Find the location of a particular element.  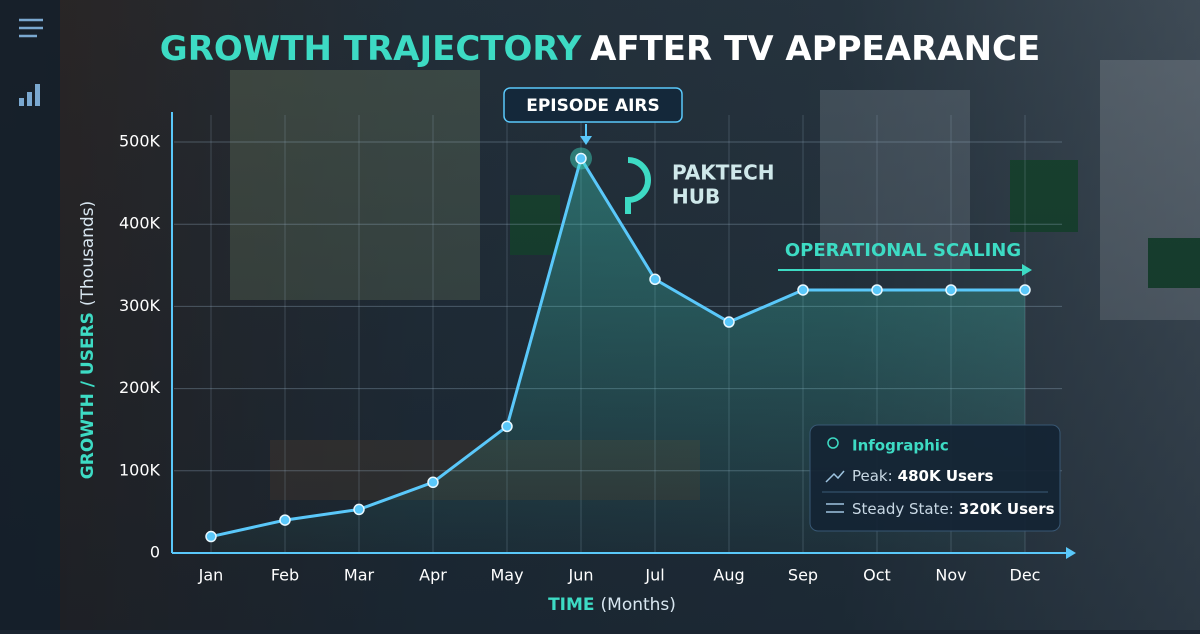

x-tick-label: May is located at coordinates (506, 575).